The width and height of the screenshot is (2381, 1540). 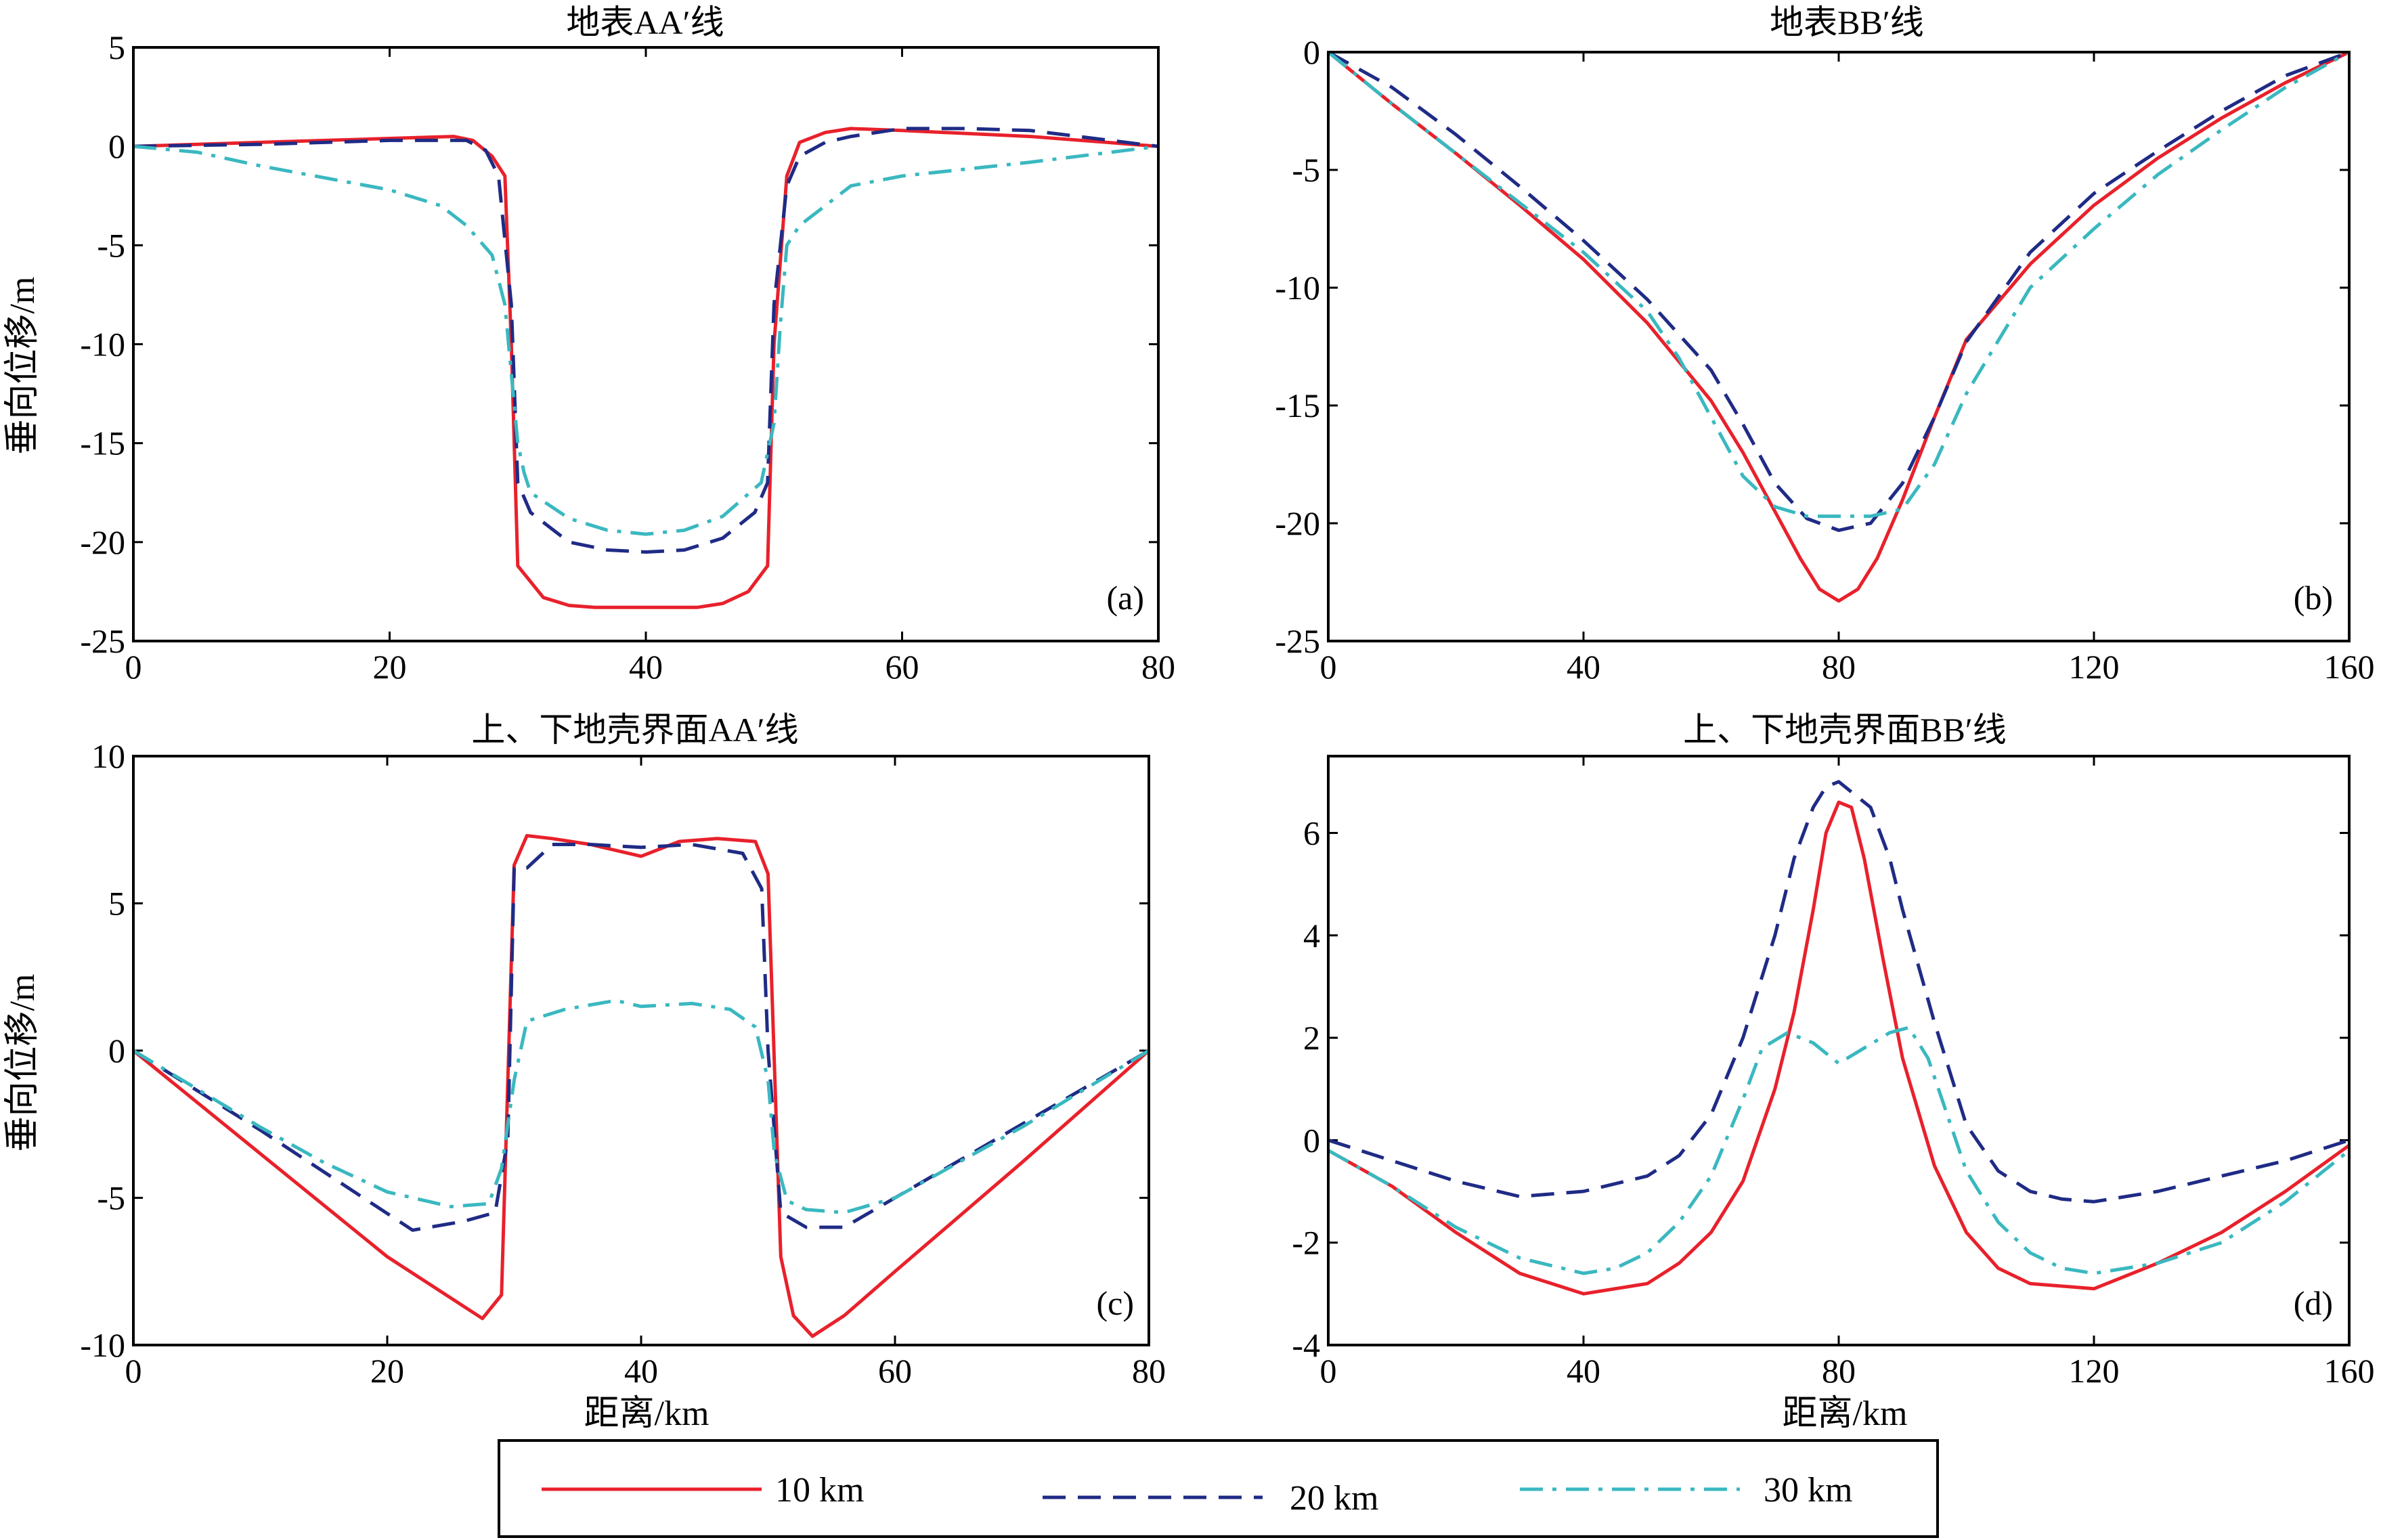 What do you see at coordinates (820, 1490) in the screenshot?
I see `legend-label-10km: 10 km` at bounding box center [820, 1490].